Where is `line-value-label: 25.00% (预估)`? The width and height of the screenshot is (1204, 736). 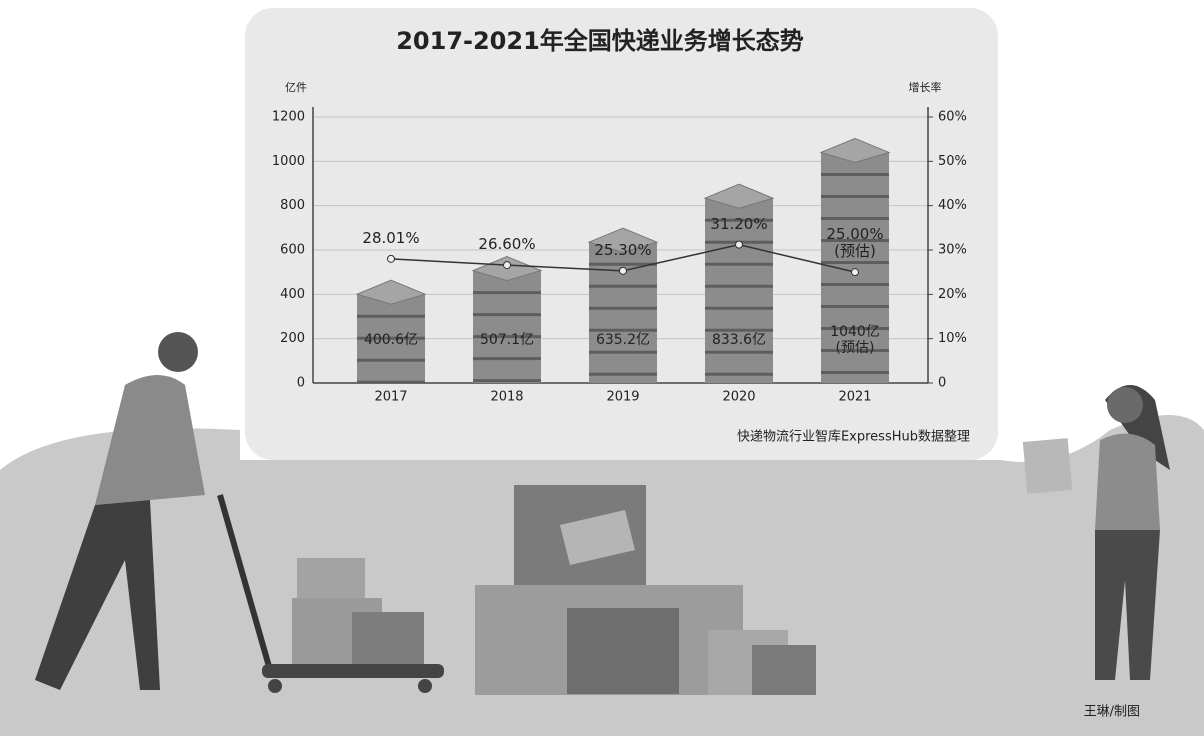
line-value-label: 25.00% (预估) is located at coordinates (855, 243).